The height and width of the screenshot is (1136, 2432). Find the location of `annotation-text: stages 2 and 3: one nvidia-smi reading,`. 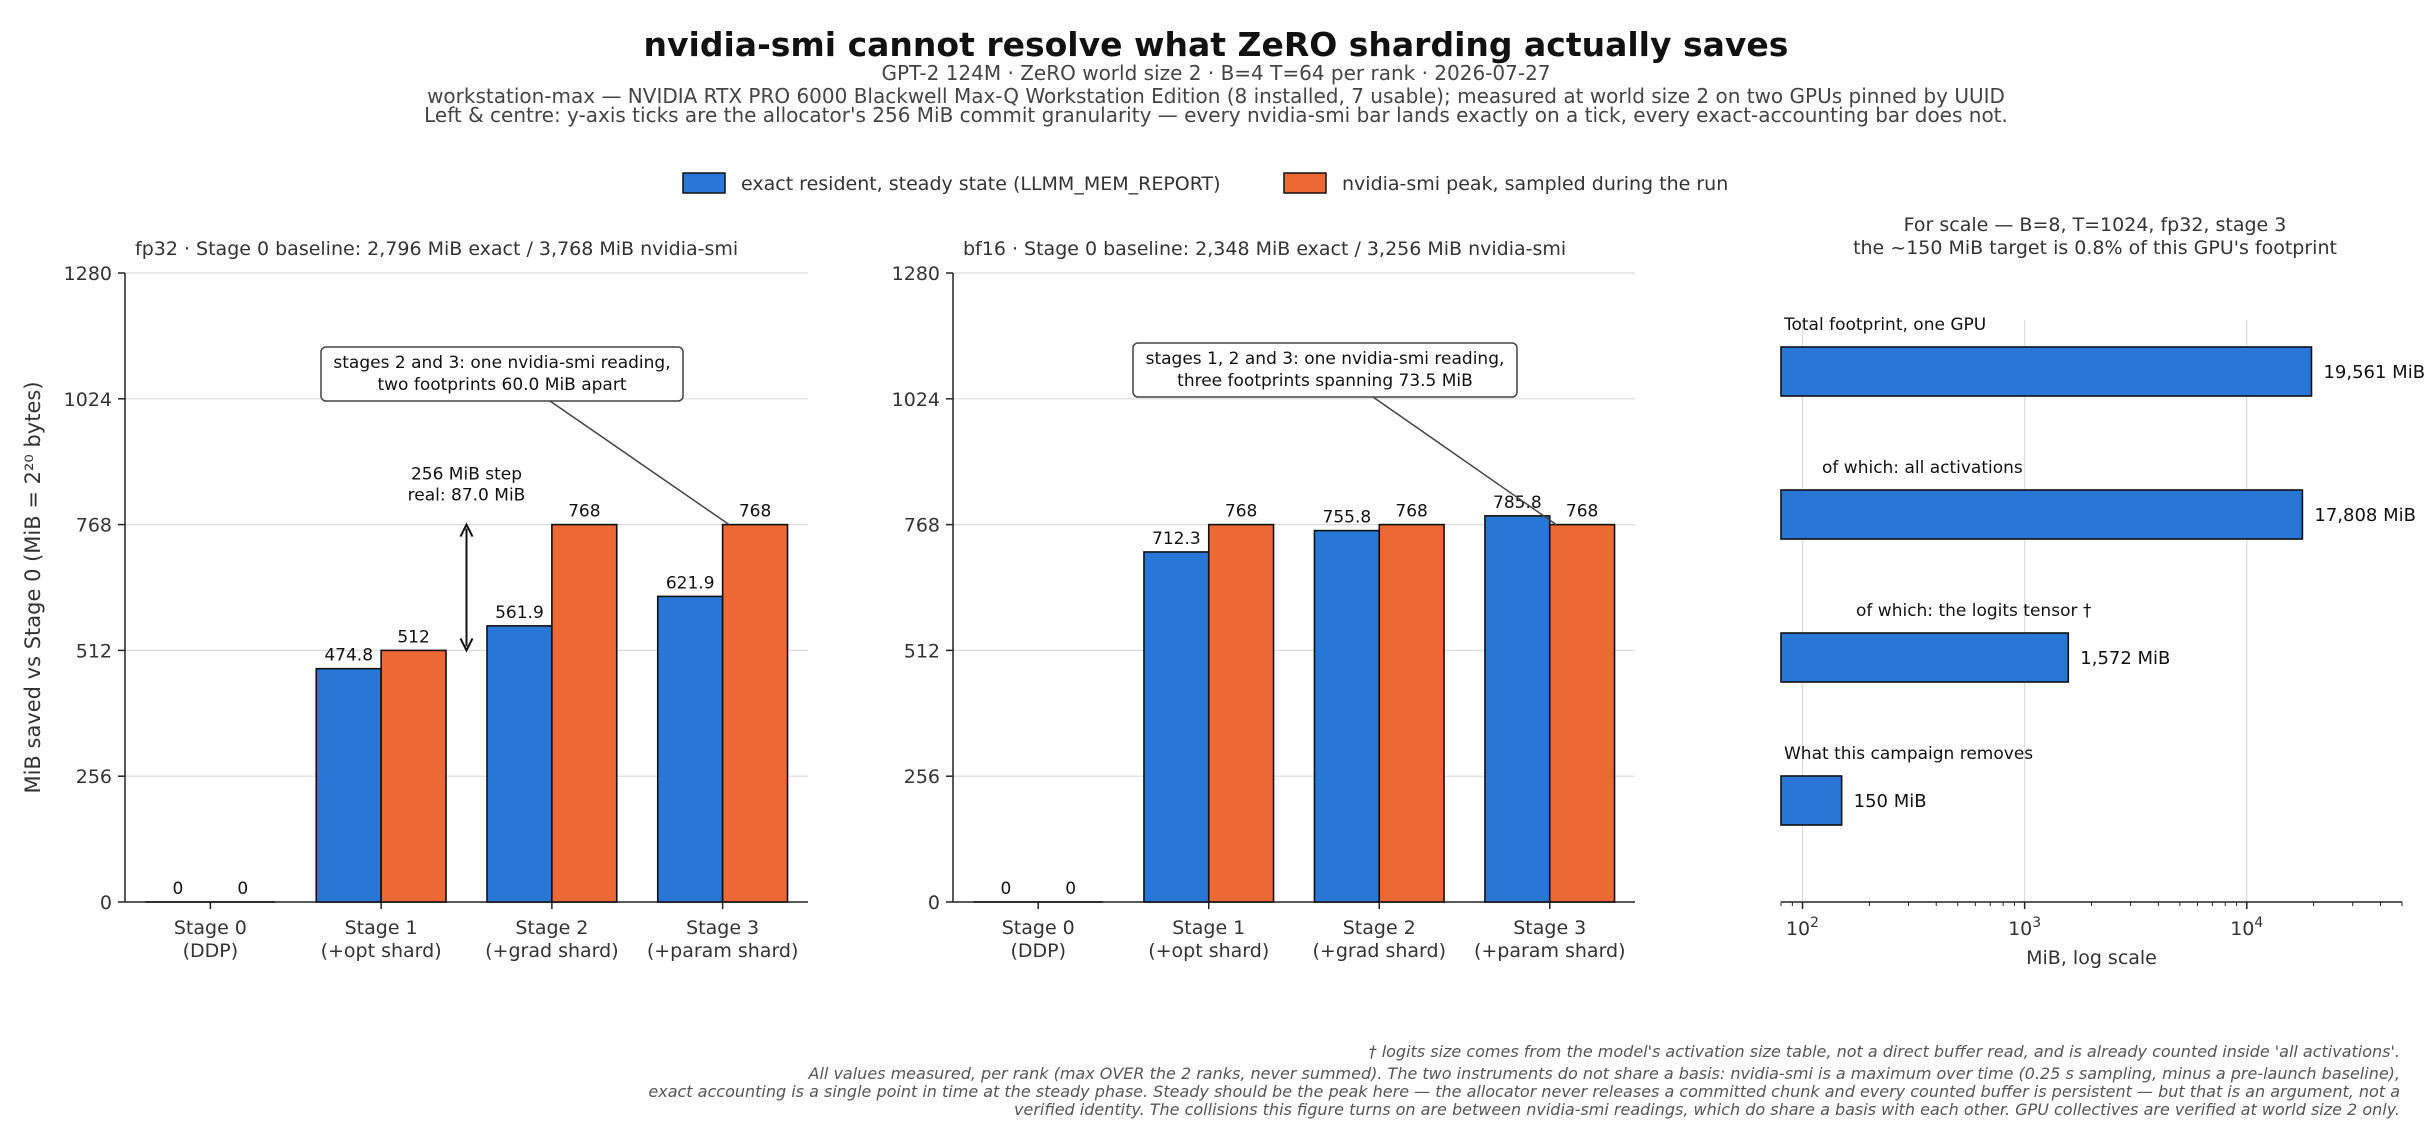

annotation-text: stages 2 and 3: one nvidia-smi reading, is located at coordinates (501, 363).